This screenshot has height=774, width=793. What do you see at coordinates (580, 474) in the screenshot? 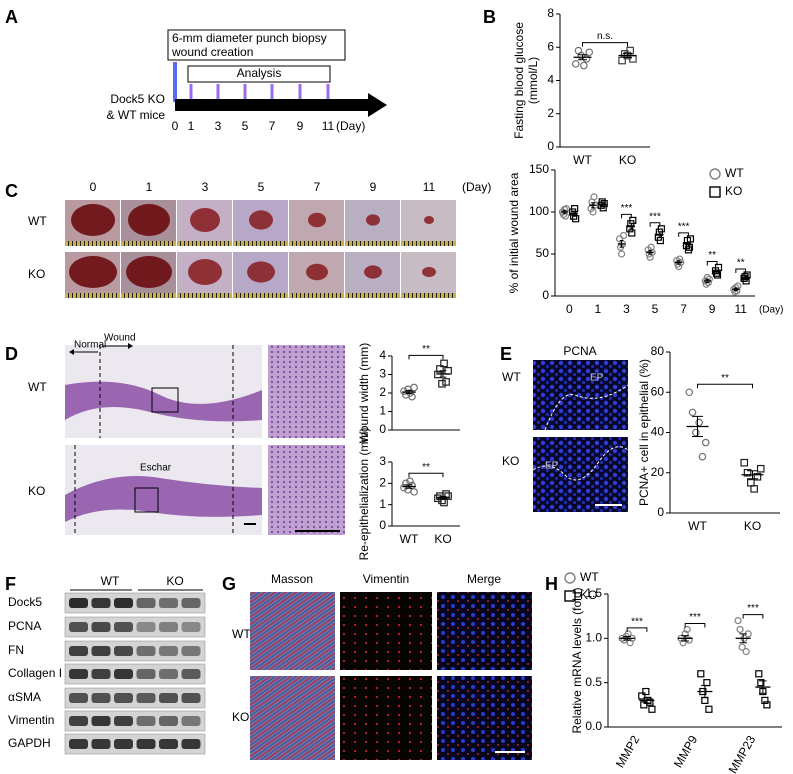
I see `if-image` at bounding box center [580, 474].